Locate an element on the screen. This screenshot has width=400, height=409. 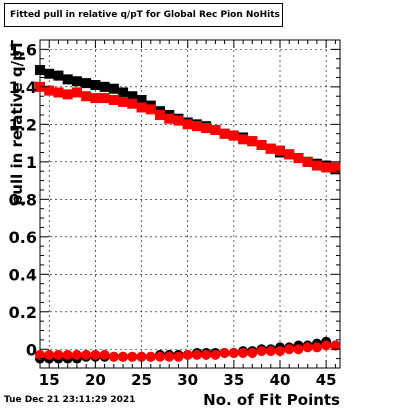
x-tick-label: 45 is located at coordinates (326, 380).